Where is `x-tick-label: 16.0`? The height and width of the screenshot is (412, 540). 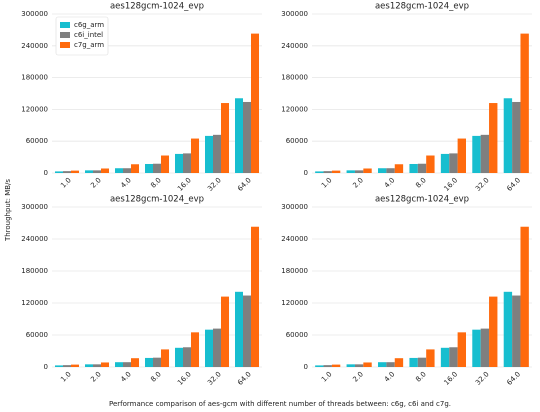 x-tick-label: 16.0 is located at coordinates (184, 184).